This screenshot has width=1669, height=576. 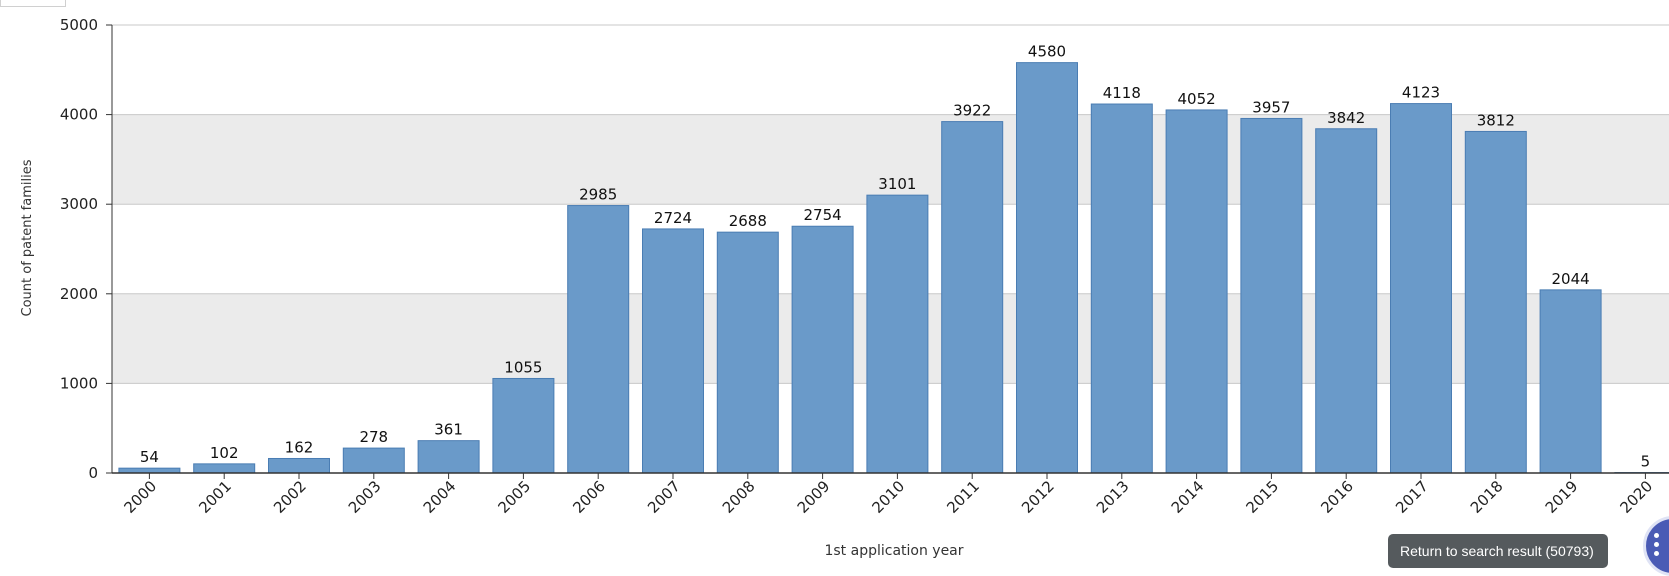 What do you see at coordinates (79, 115) in the screenshot?
I see `y-tick-label: 4000` at bounding box center [79, 115].